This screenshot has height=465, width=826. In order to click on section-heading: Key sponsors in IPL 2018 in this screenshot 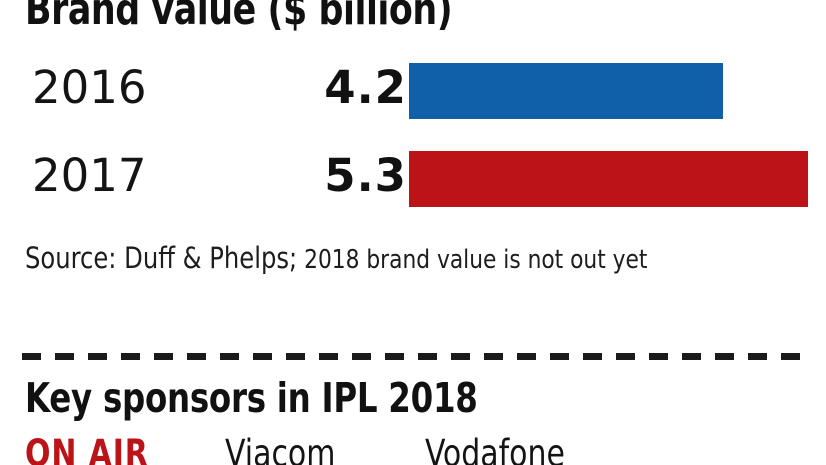, I will do `click(251, 398)`.